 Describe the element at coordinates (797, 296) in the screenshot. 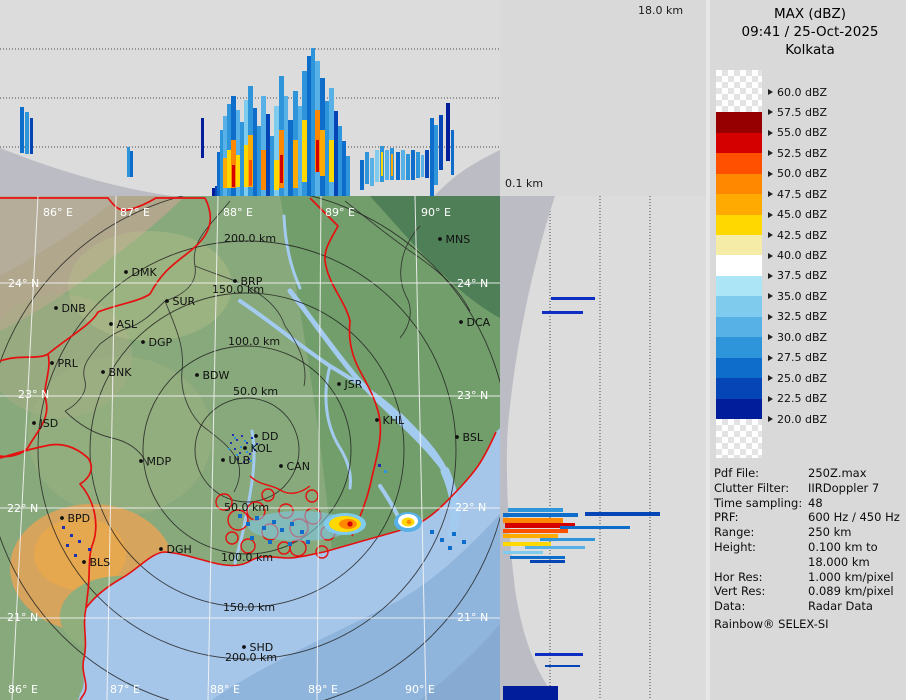

I see `legend-value-label: 35.0 dBZ` at that location.